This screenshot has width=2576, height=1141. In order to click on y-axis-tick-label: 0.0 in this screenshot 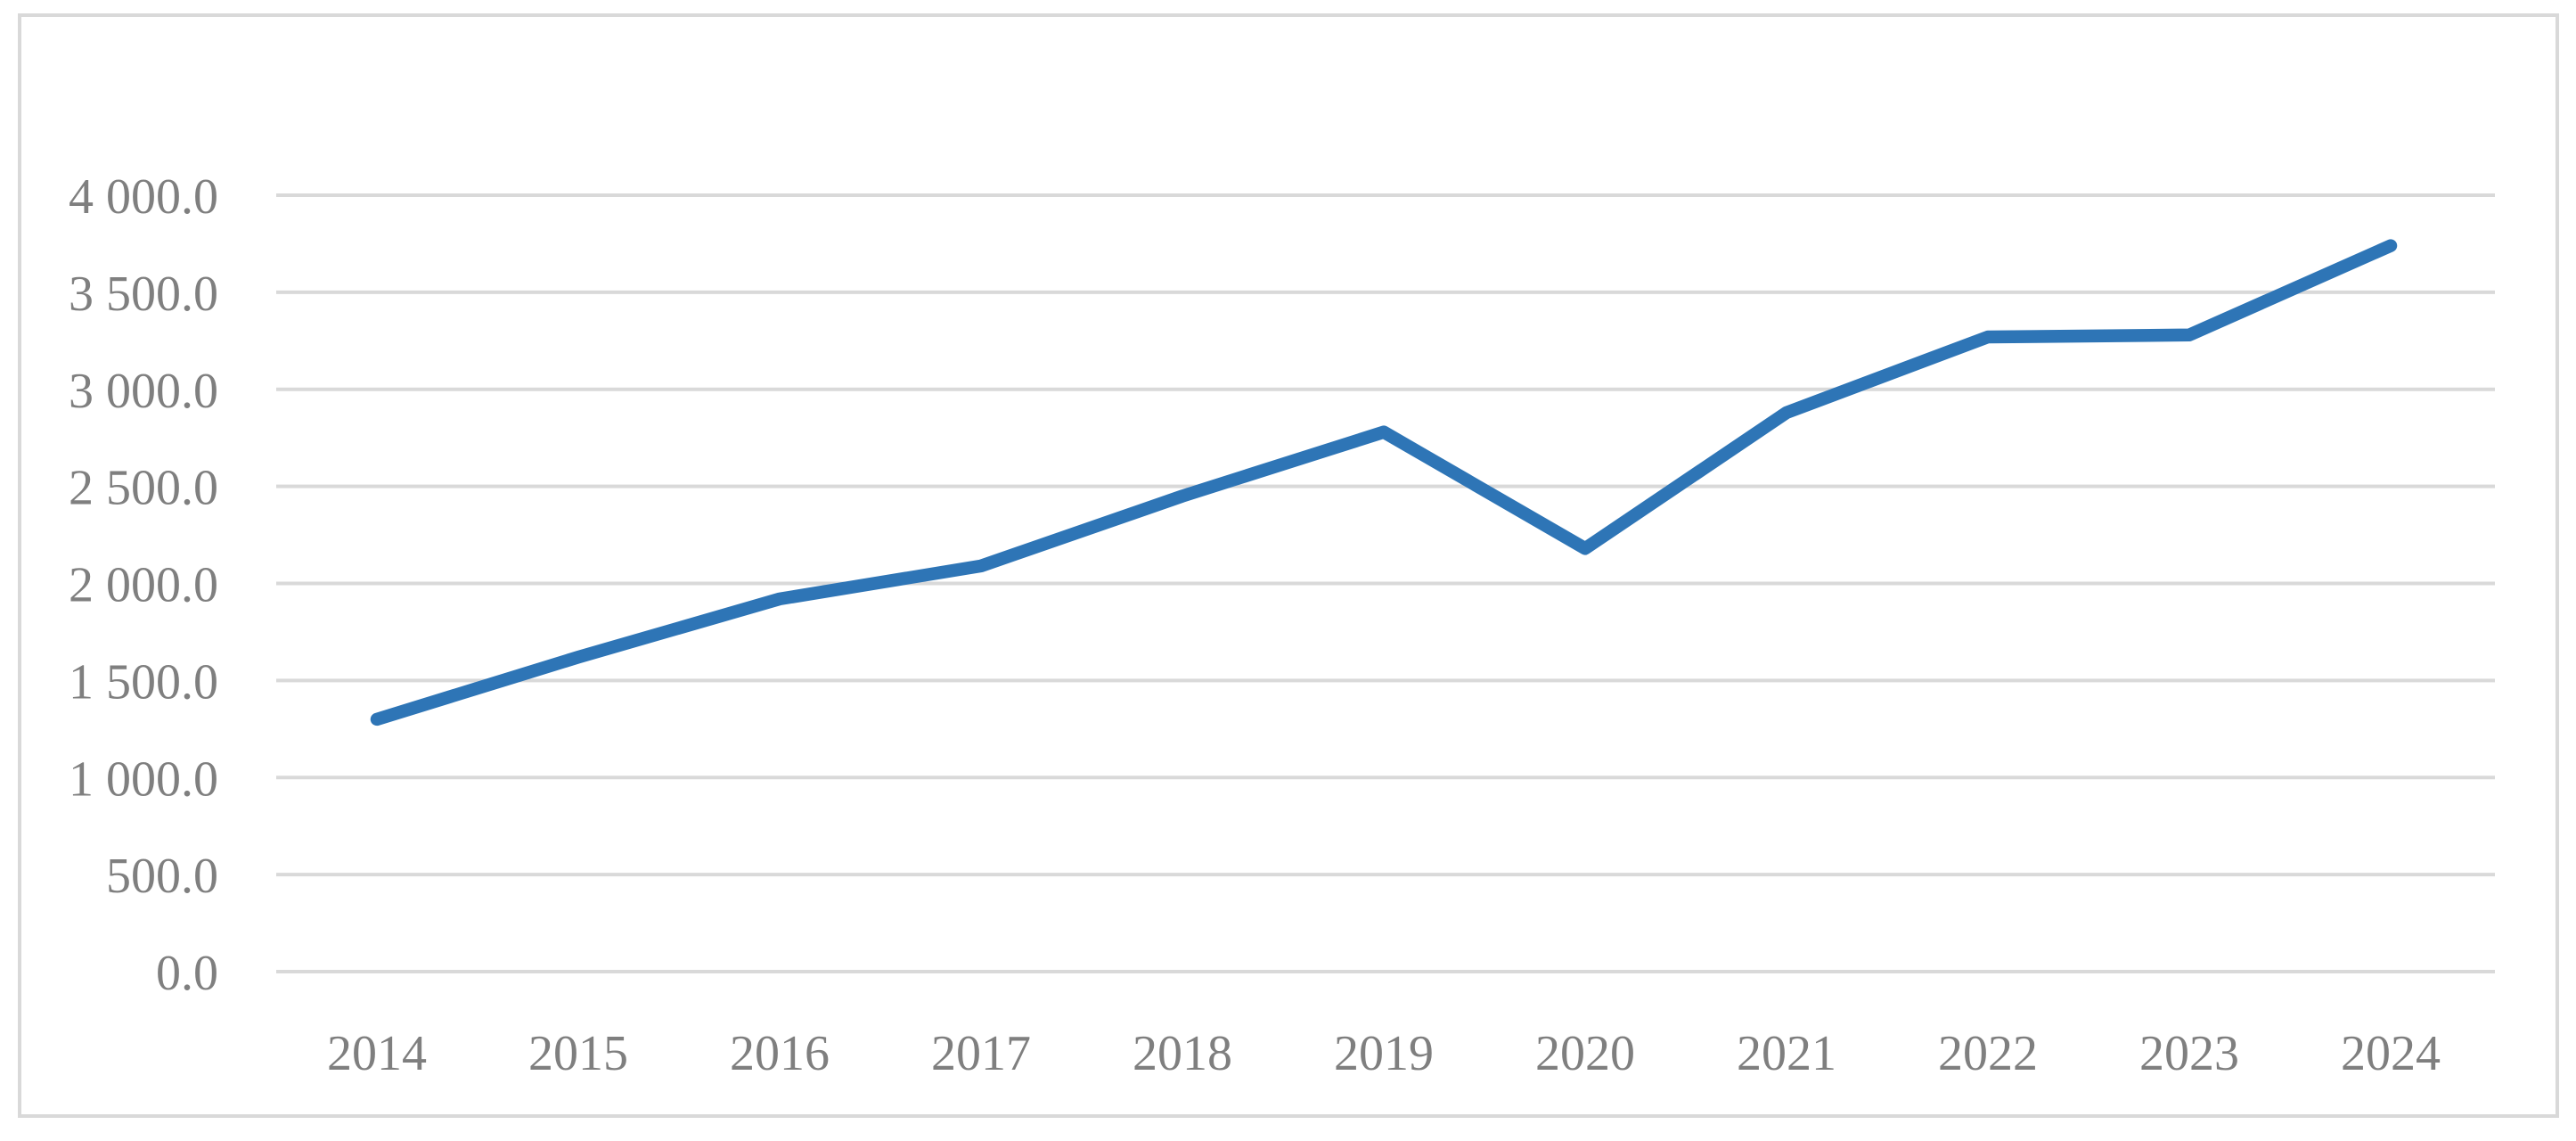, I will do `click(187, 974)`.